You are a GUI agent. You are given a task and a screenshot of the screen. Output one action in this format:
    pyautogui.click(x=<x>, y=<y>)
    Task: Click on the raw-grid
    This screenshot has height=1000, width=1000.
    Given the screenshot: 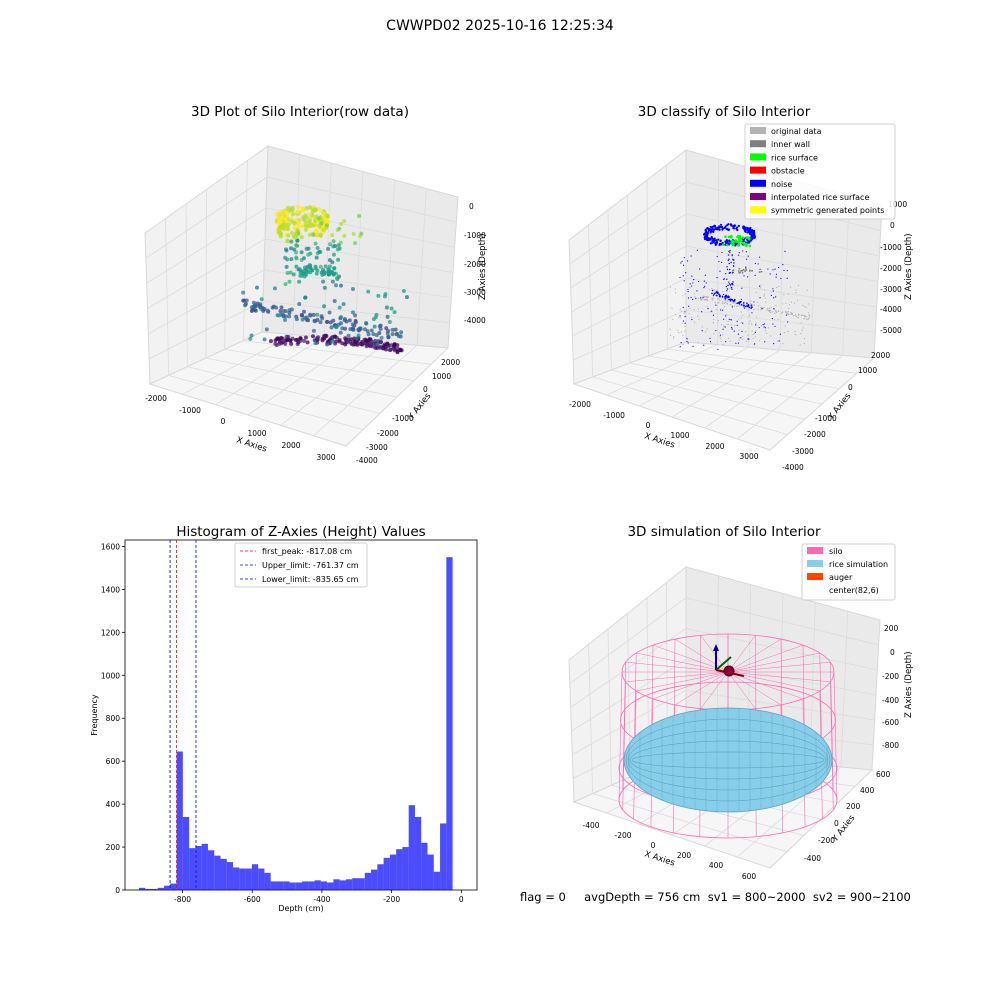 What is the action you would take?
    pyautogui.click(x=301, y=295)
    